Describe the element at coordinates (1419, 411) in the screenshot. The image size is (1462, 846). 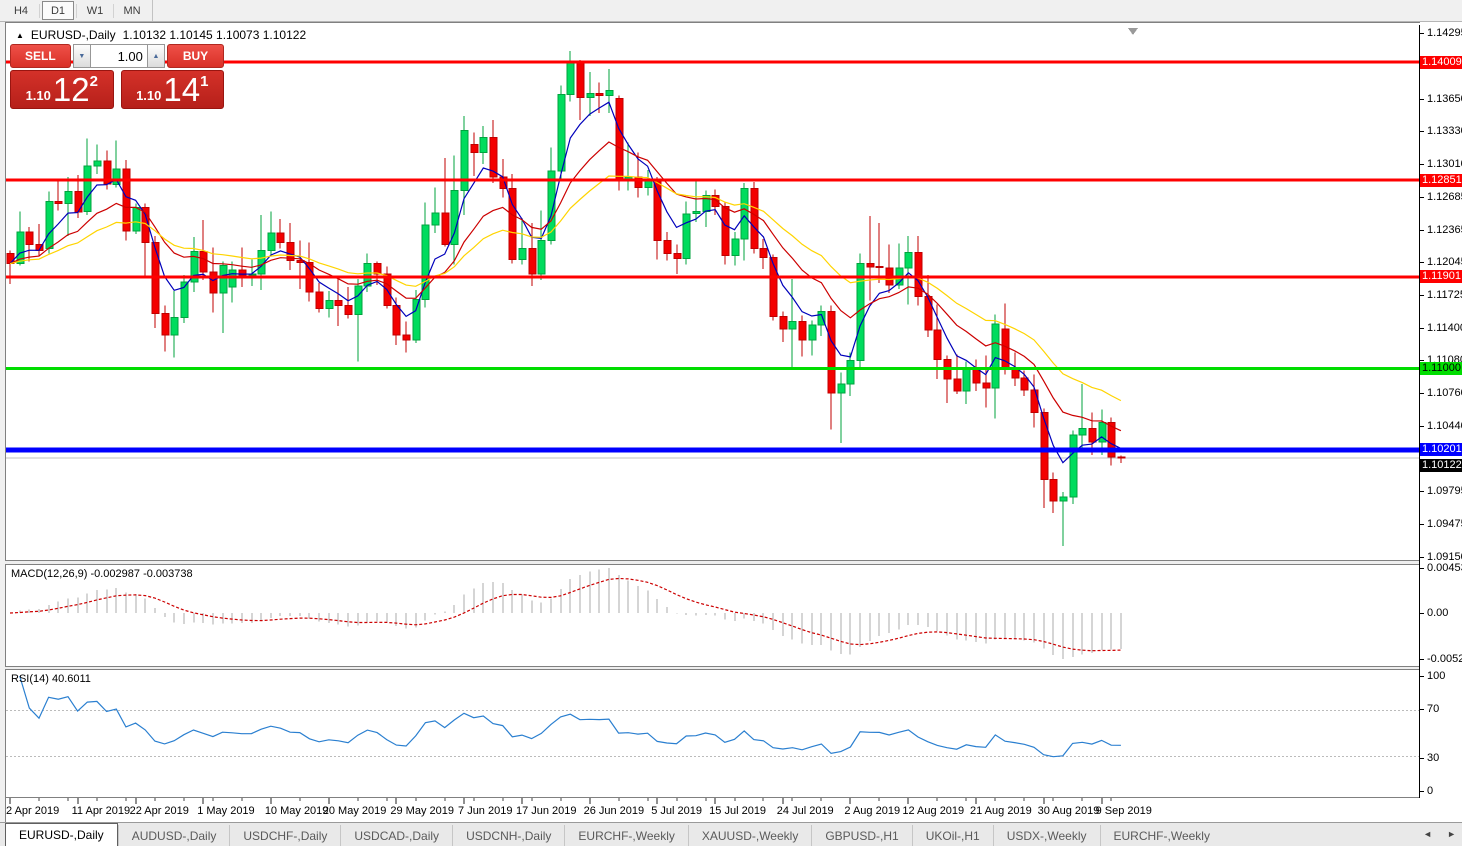
I see `axis-separator` at that location.